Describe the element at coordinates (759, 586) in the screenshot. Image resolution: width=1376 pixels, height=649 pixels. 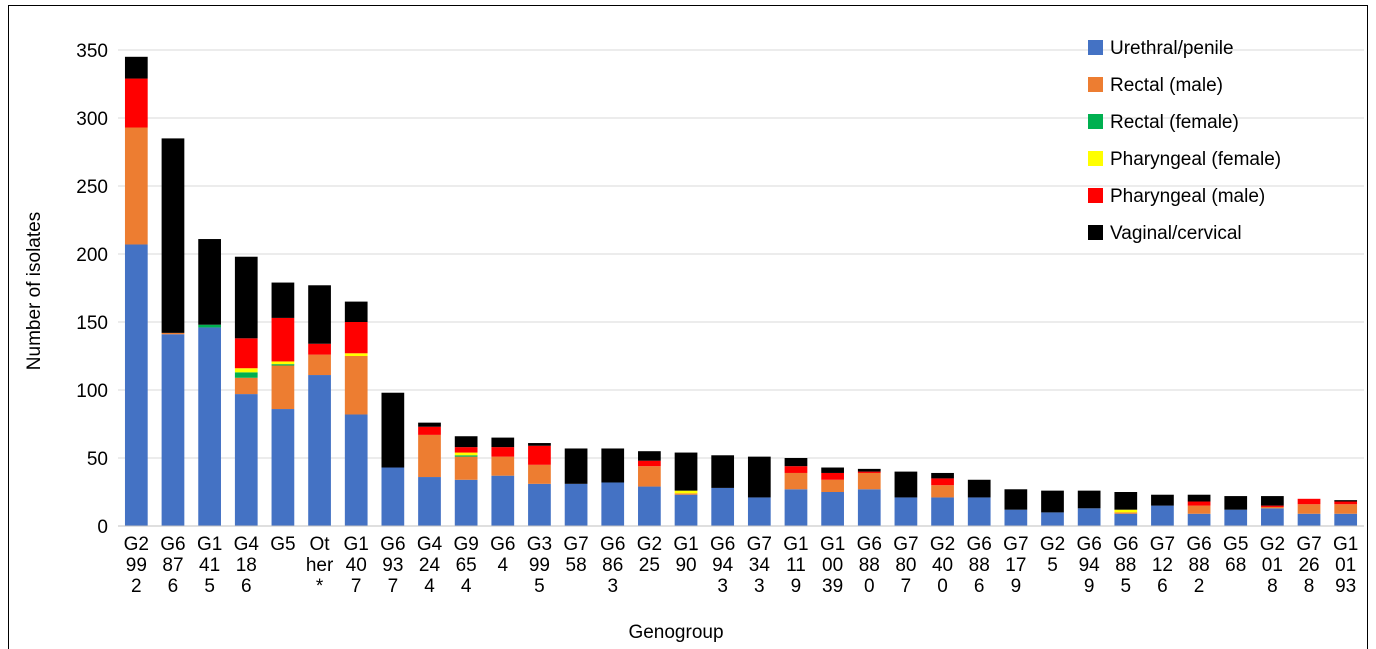
I see `x-tick-label-line: 3` at that location.